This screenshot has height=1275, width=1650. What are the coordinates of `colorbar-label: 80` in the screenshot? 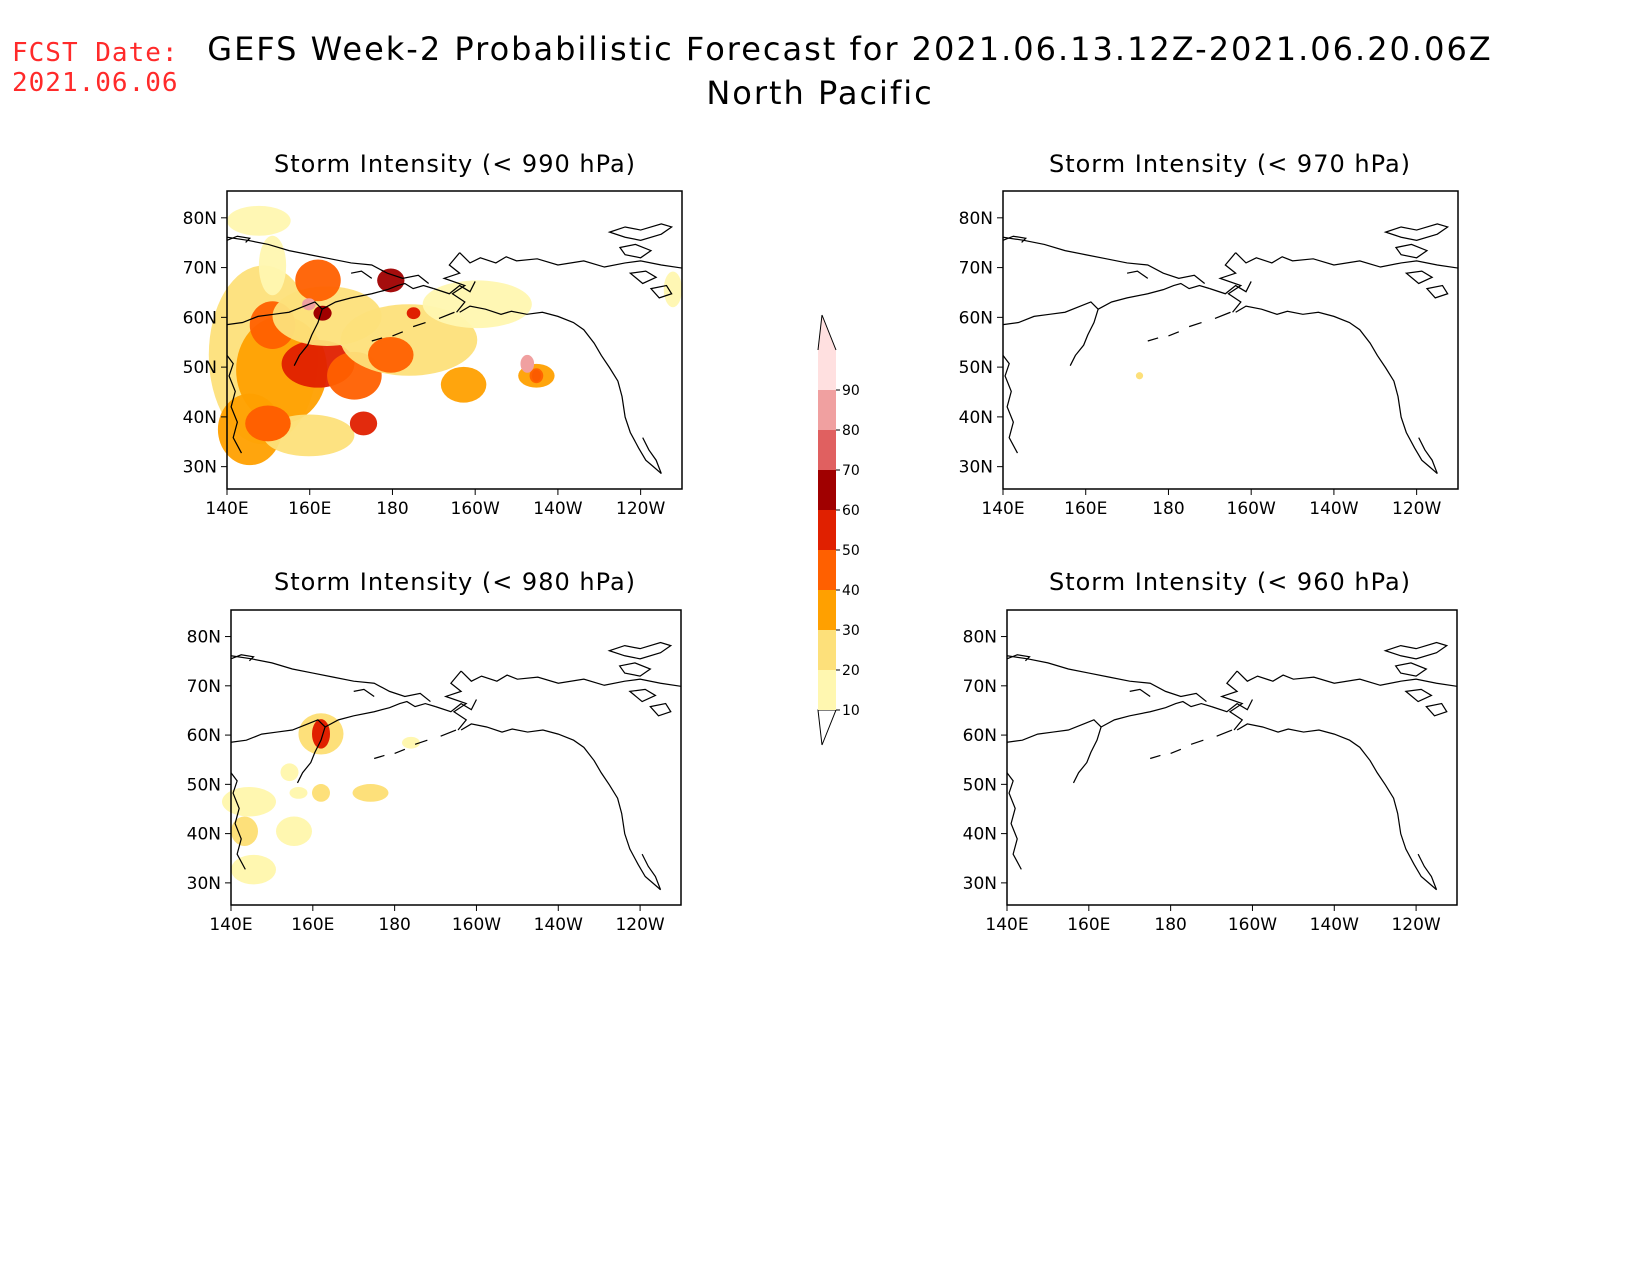 It's located at (851, 431).